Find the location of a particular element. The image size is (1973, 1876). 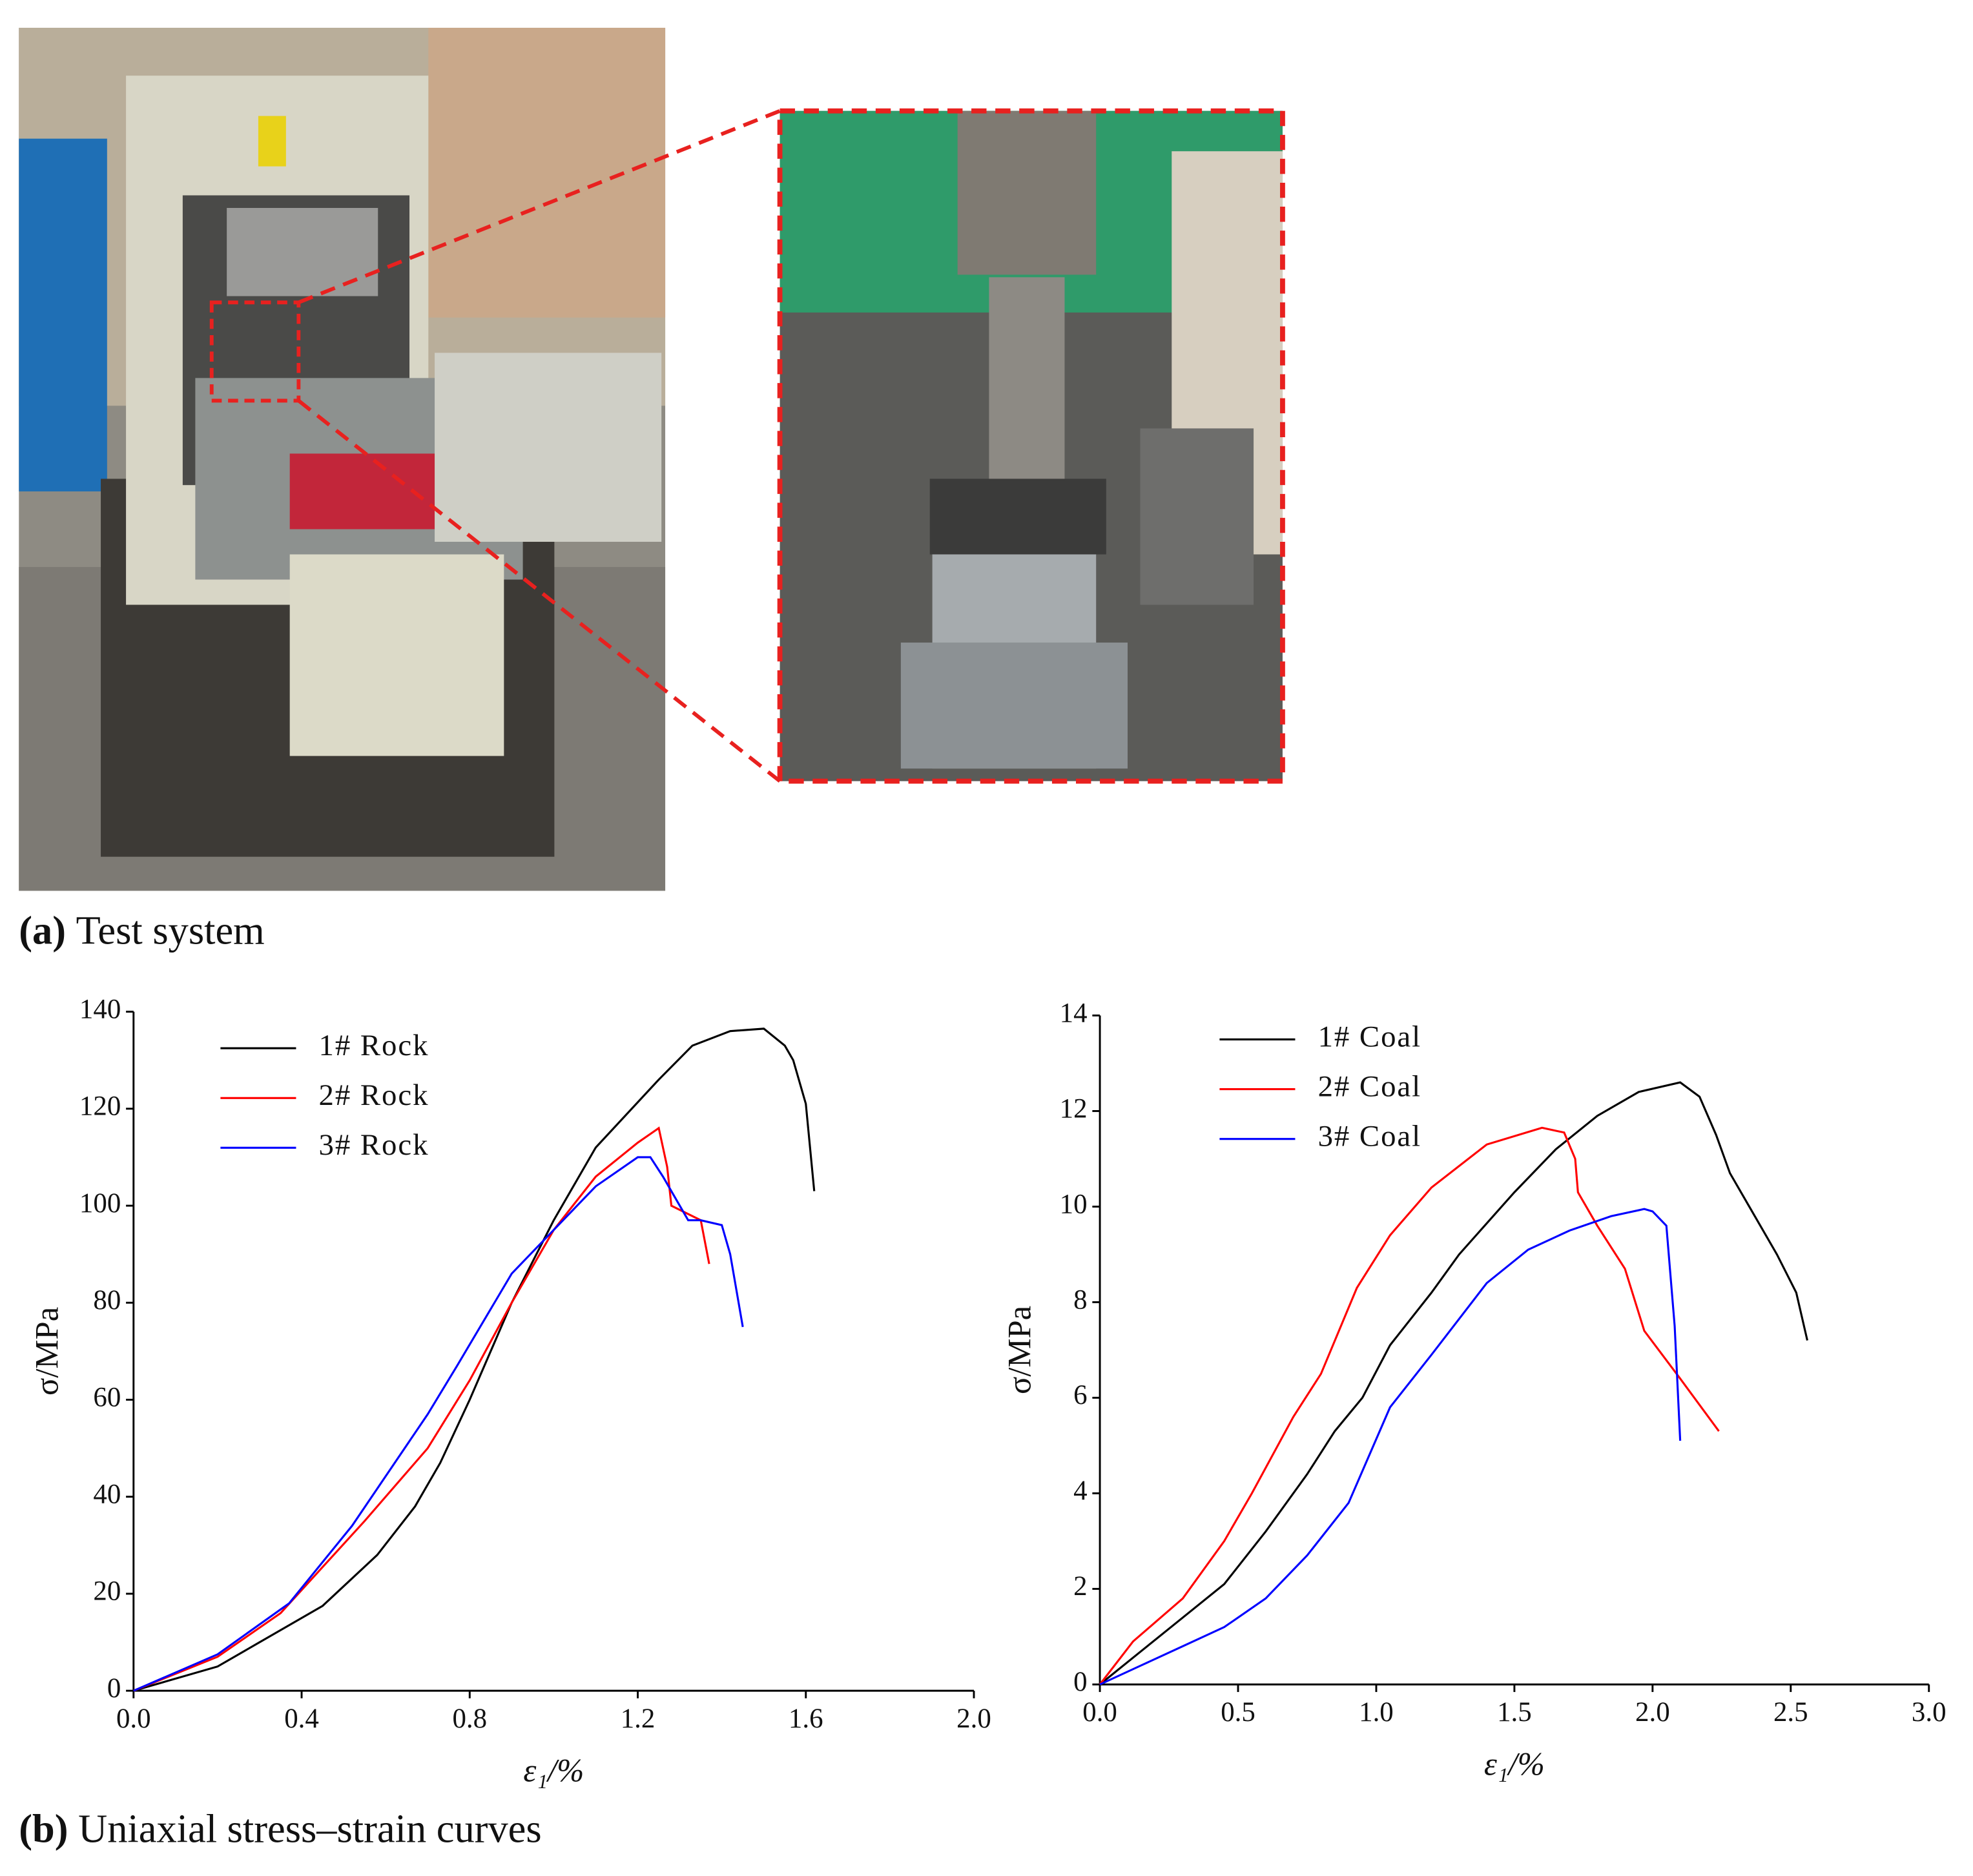

x-tick-label: 3.0 is located at coordinates (1929, 1712).